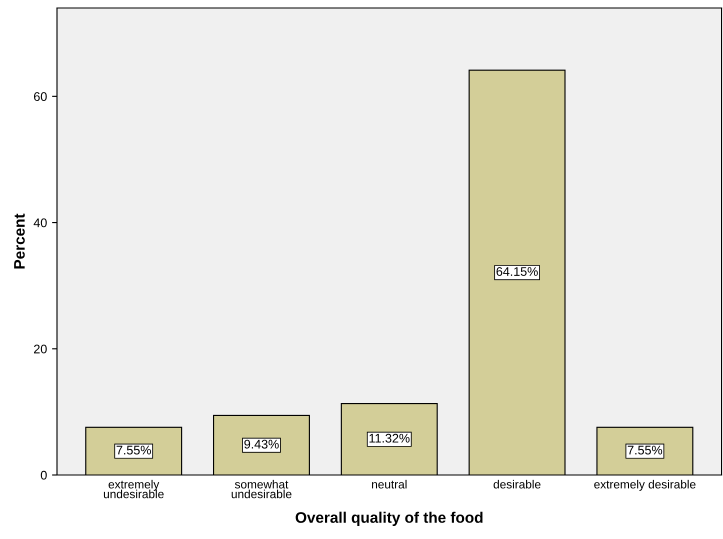 This screenshot has height=539, width=723. What do you see at coordinates (389, 519) in the screenshot?
I see `x-axis-title: Overall quality of the food` at bounding box center [389, 519].